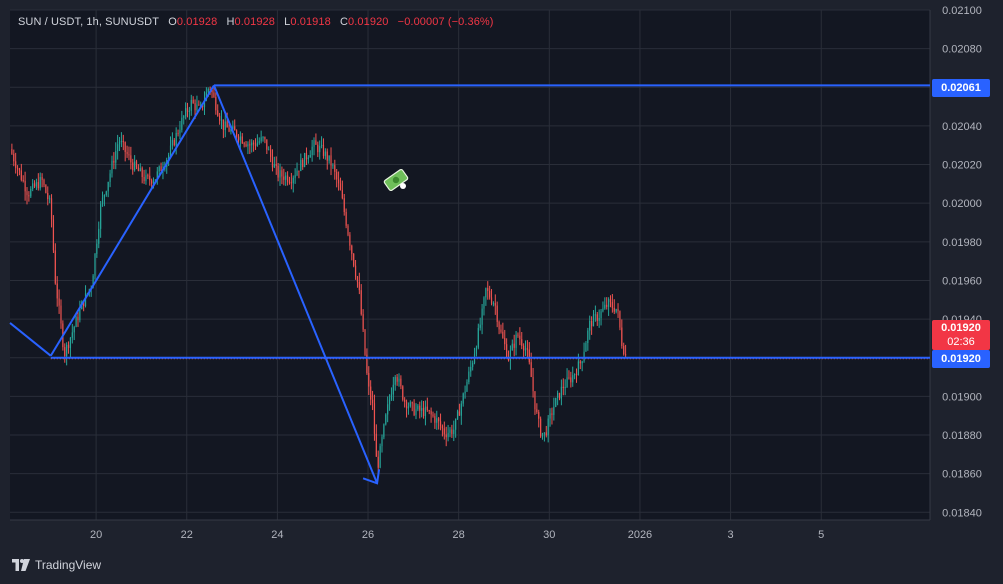 This screenshot has width=1003, height=584. What do you see at coordinates (962, 166) in the screenshot?
I see `price-tick-label: 0.02020` at bounding box center [962, 166].